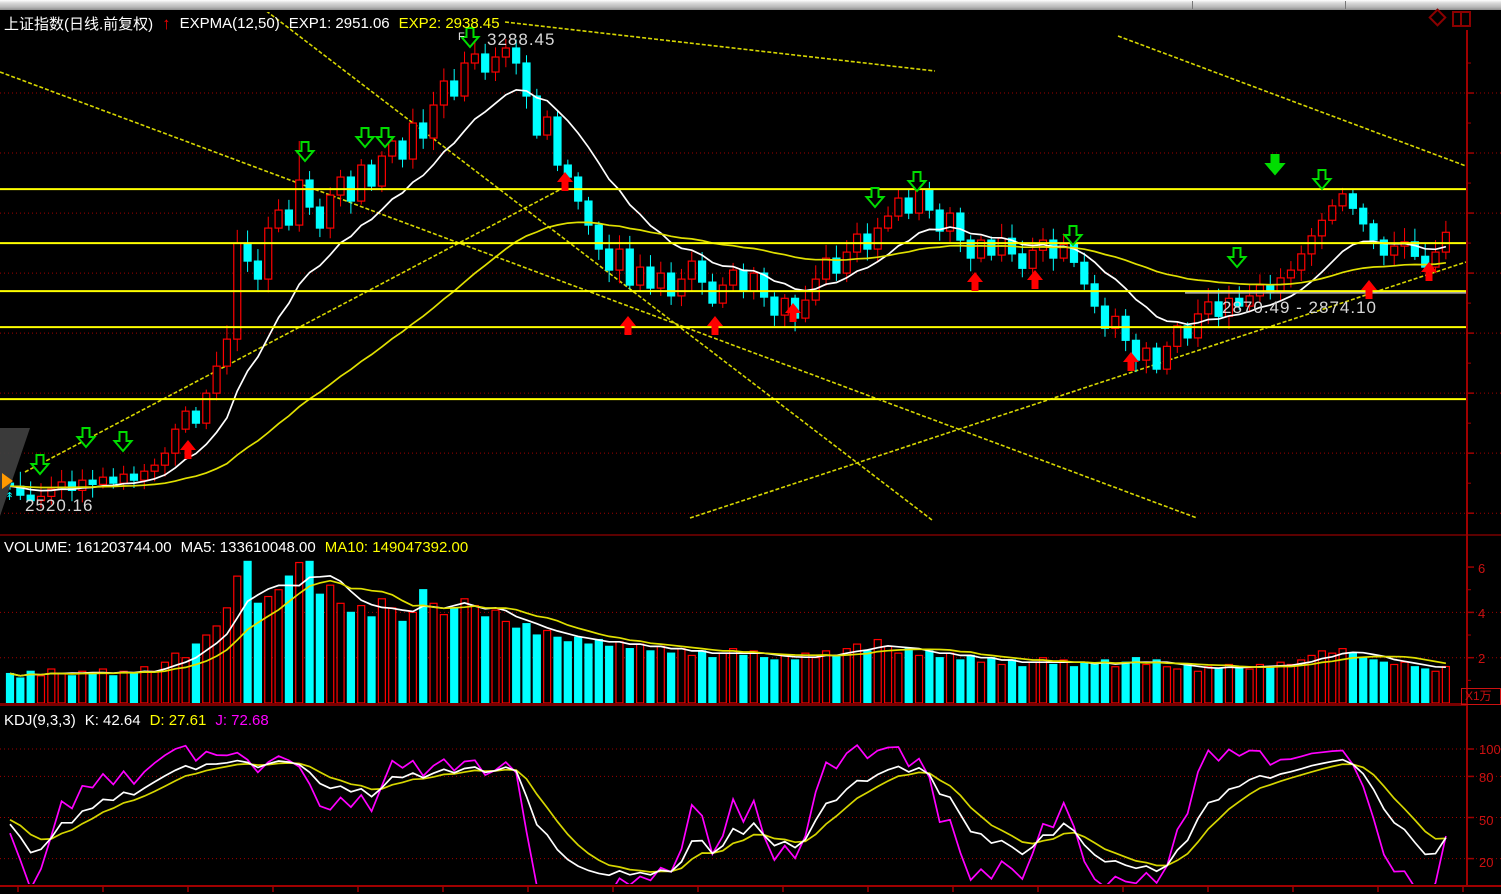 The height and width of the screenshot is (894, 1501). What do you see at coordinates (10, 497) in the screenshot?
I see `trough-mark-icon: ↟` at bounding box center [10, 497].